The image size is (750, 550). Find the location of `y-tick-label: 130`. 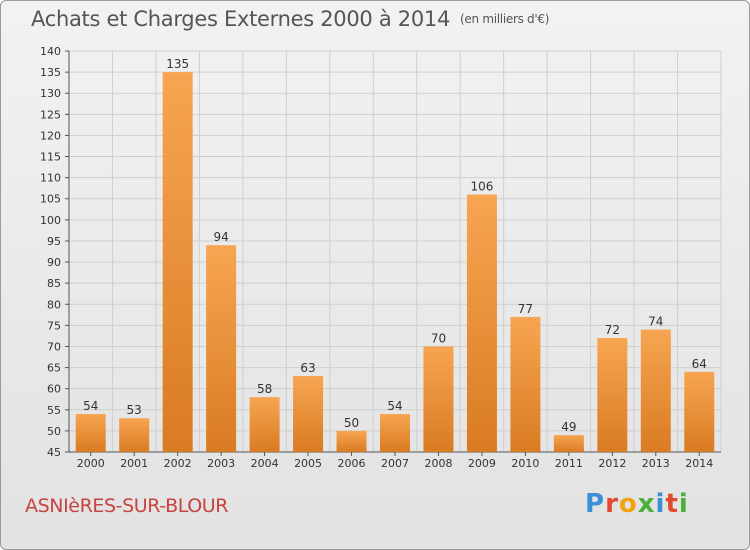

y-tick-label: 130 is located at coordinates (50, 93).